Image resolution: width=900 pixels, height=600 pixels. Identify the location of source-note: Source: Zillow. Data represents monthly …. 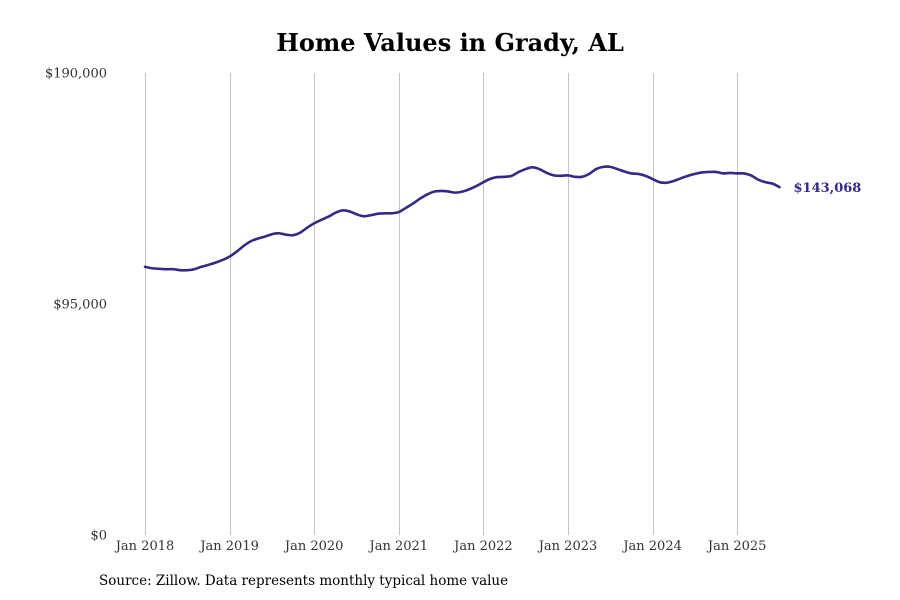
(304, 581).